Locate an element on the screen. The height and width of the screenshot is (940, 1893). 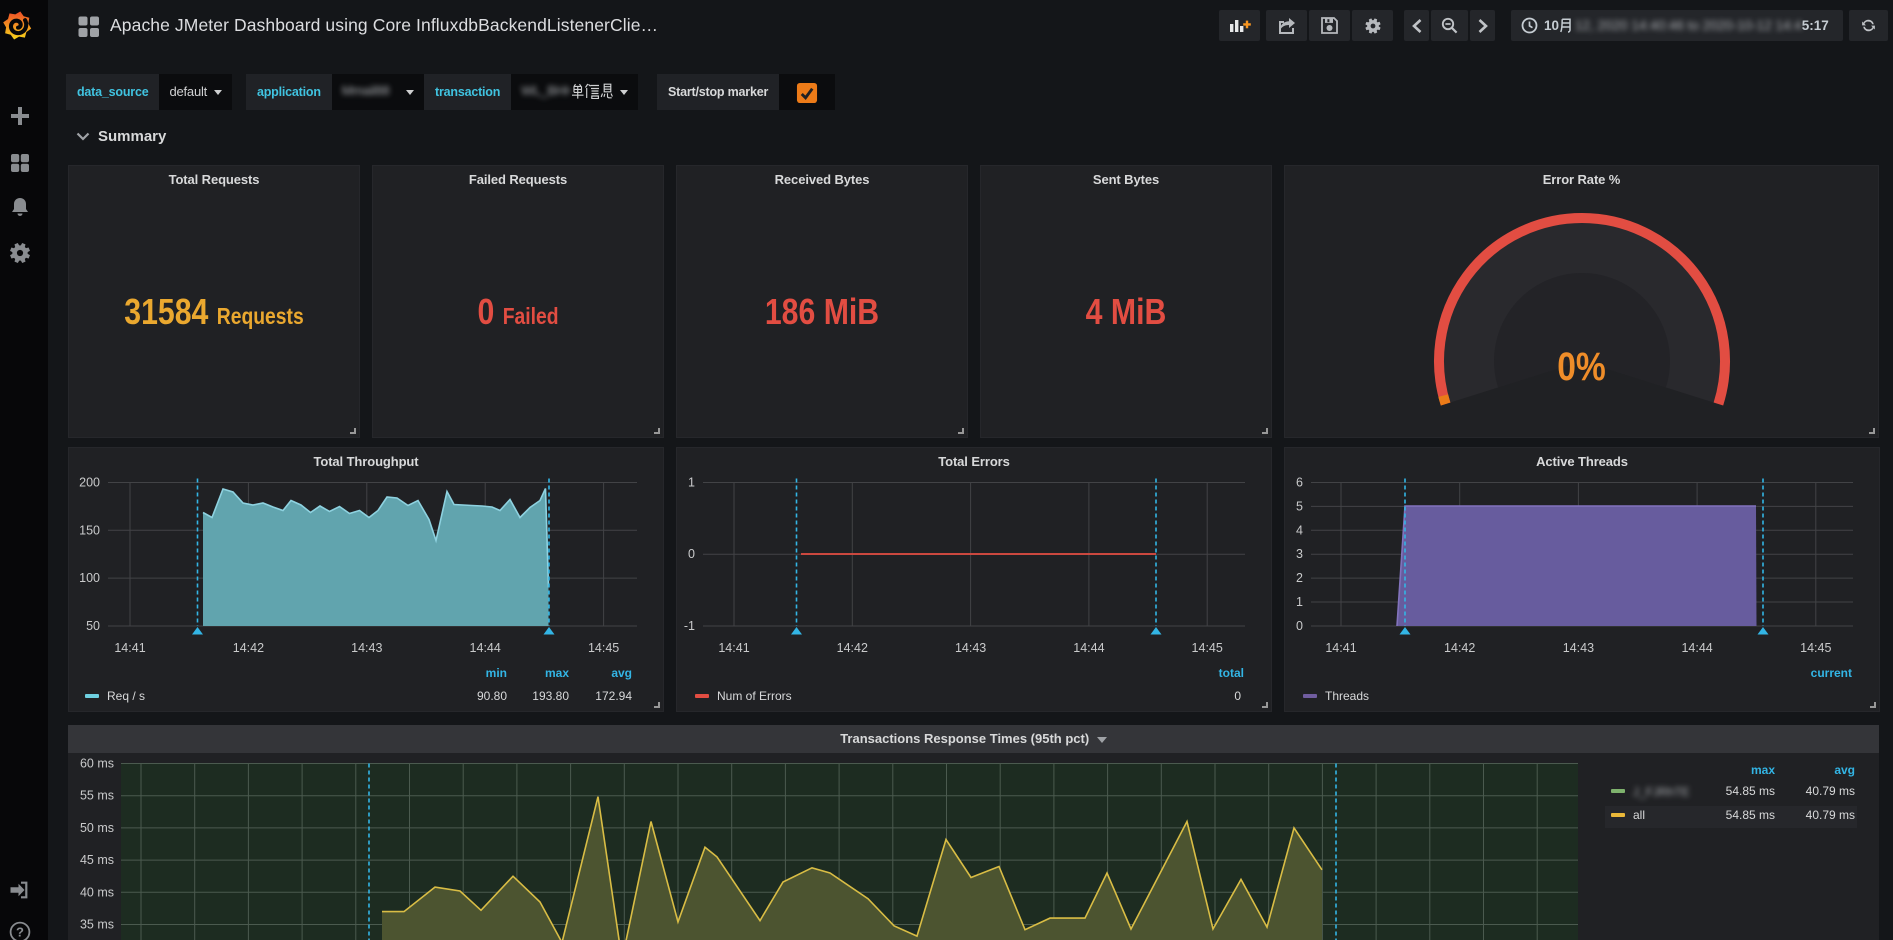
svg-text: 150 is located at coordinates (89, 530).